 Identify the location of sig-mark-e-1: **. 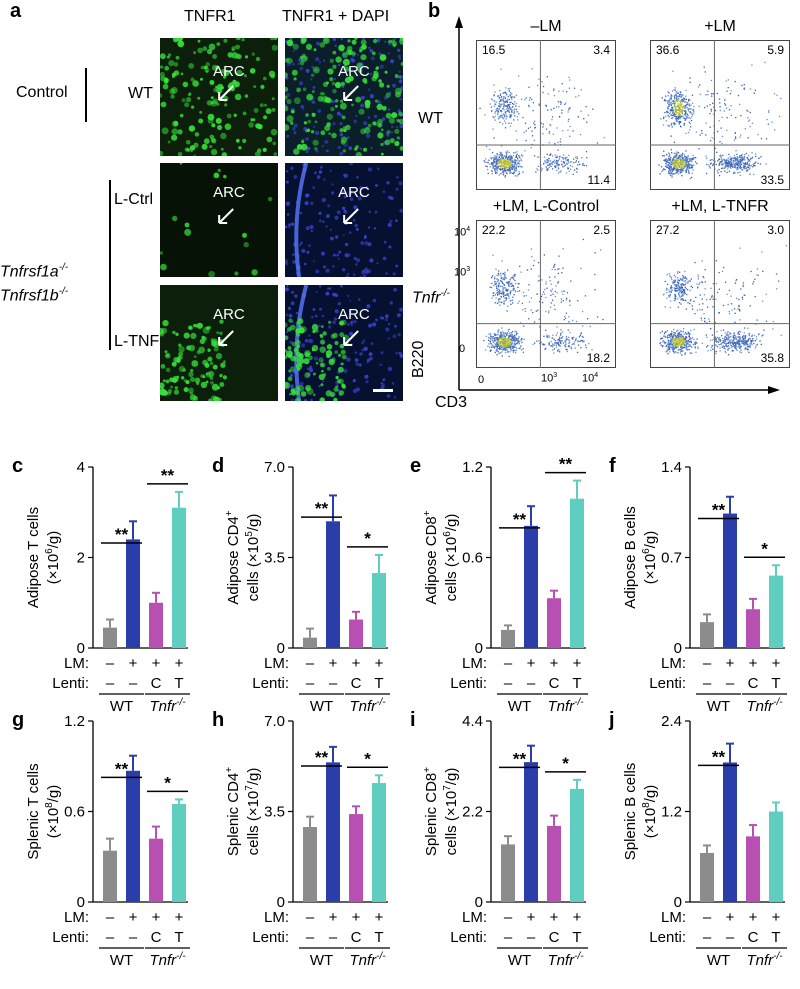
(566, 464).